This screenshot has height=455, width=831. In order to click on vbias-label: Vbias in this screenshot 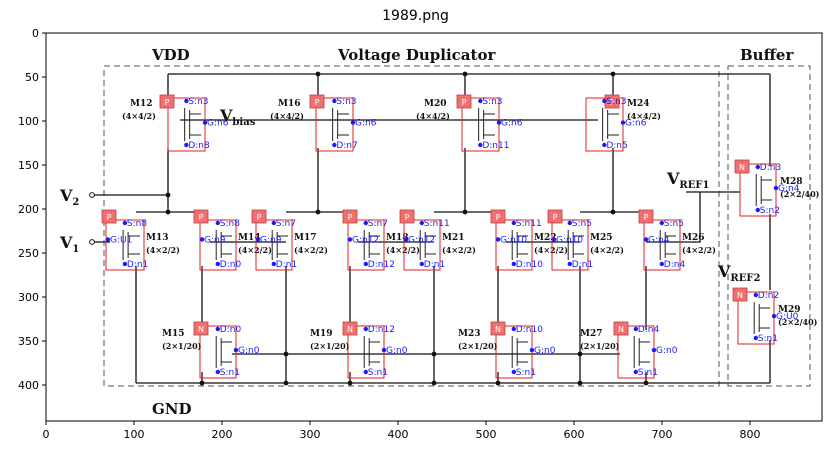, I will do `click(237, 117)`.